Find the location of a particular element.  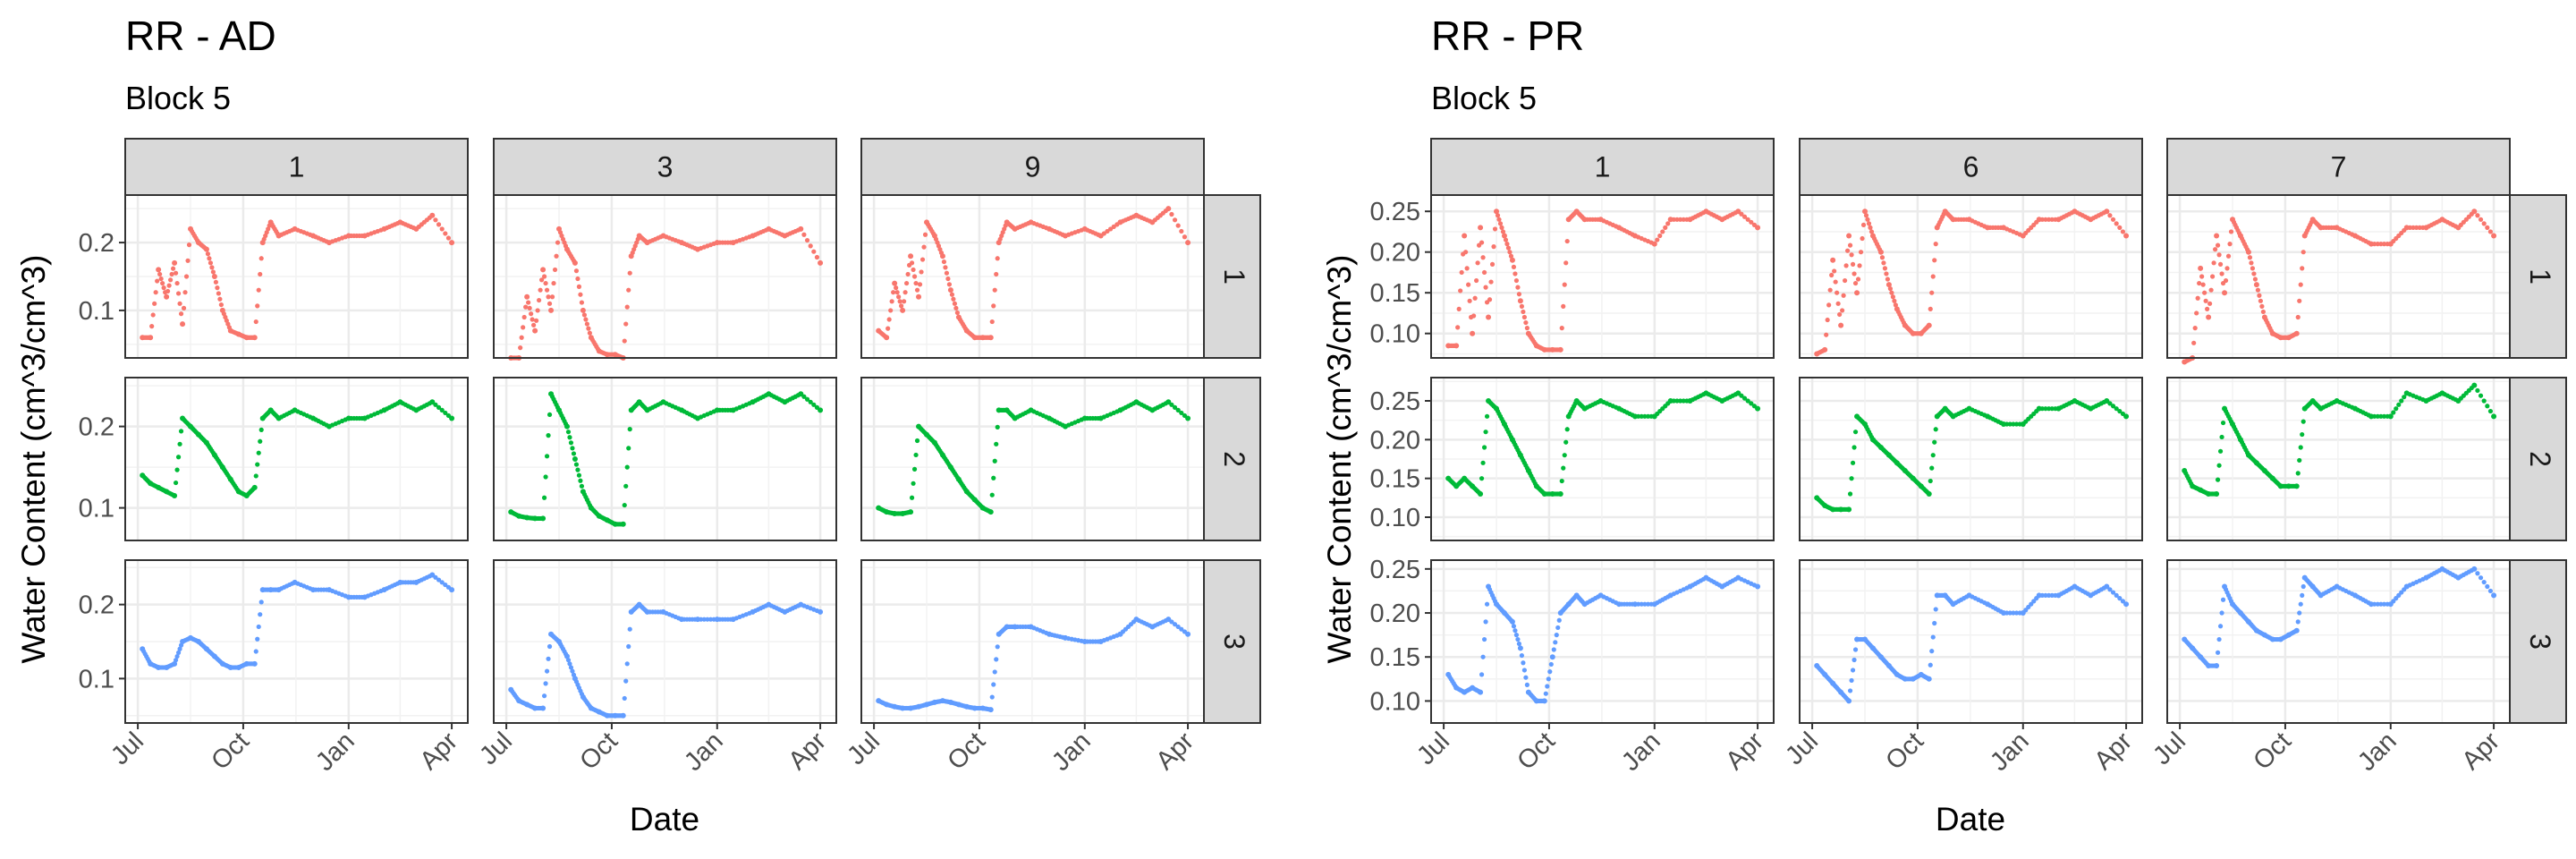

column-strip is located at coordinates (296, 167).